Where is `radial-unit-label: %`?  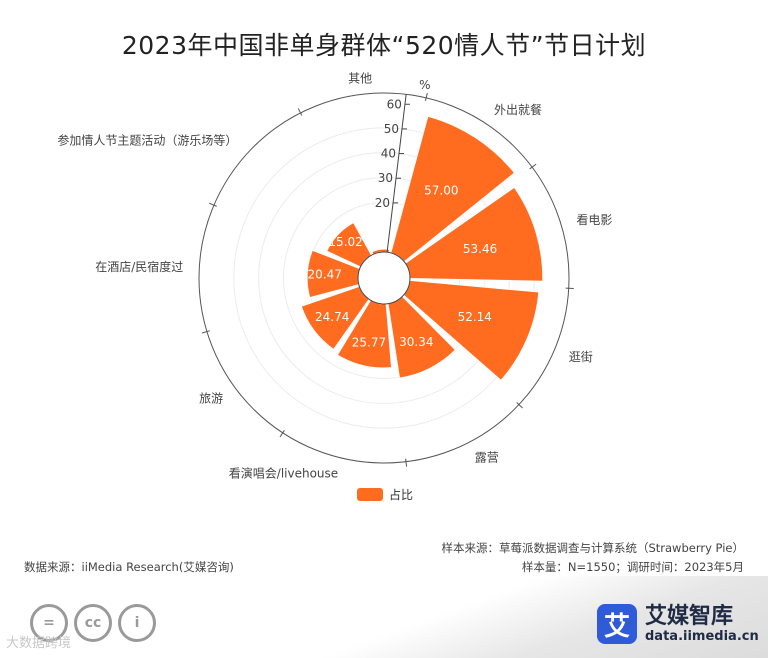 radial-unit-label: % is located at coordinates (424, 85).